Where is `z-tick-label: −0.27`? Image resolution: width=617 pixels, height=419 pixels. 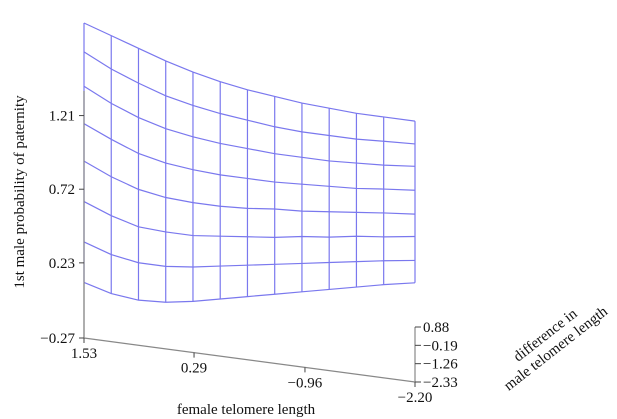 z-tick-label: −0.27 is located at coordinates (57, 339).